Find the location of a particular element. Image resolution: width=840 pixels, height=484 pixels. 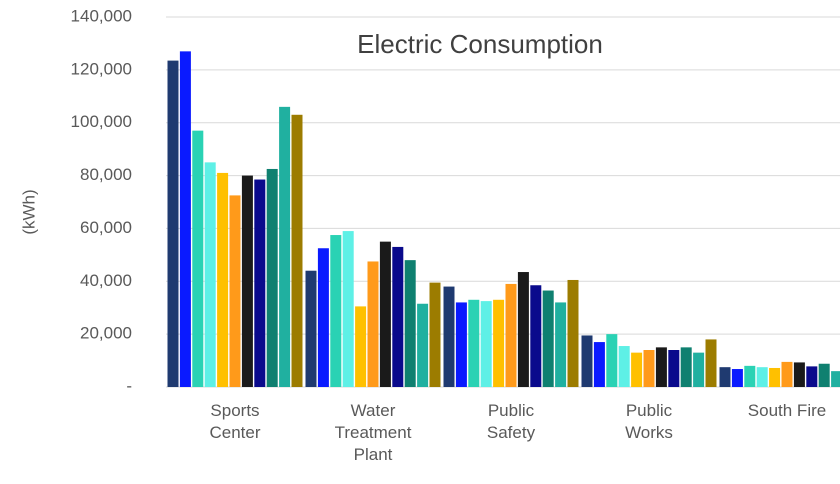

y-tick-label: 140,000 is located at coordinates (101, 15).